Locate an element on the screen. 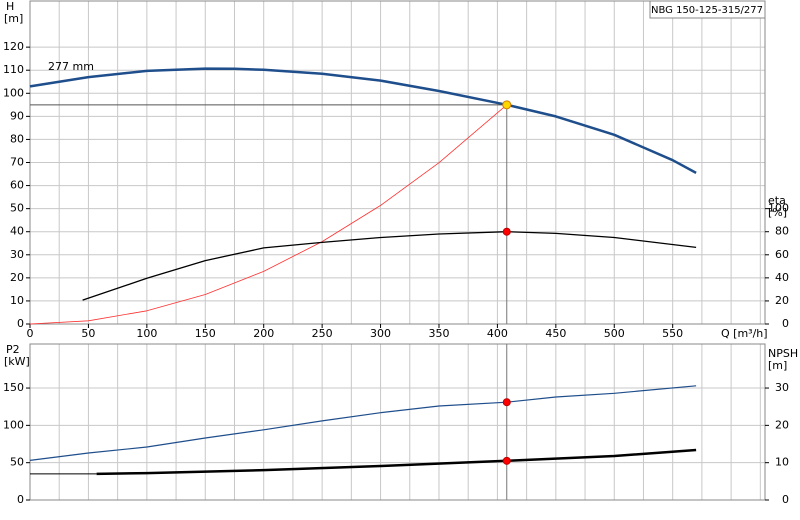 Image resolution: width=800 pixels, height=520 pixels. curve-label: 277 mm is located at coordinates (71, 66).